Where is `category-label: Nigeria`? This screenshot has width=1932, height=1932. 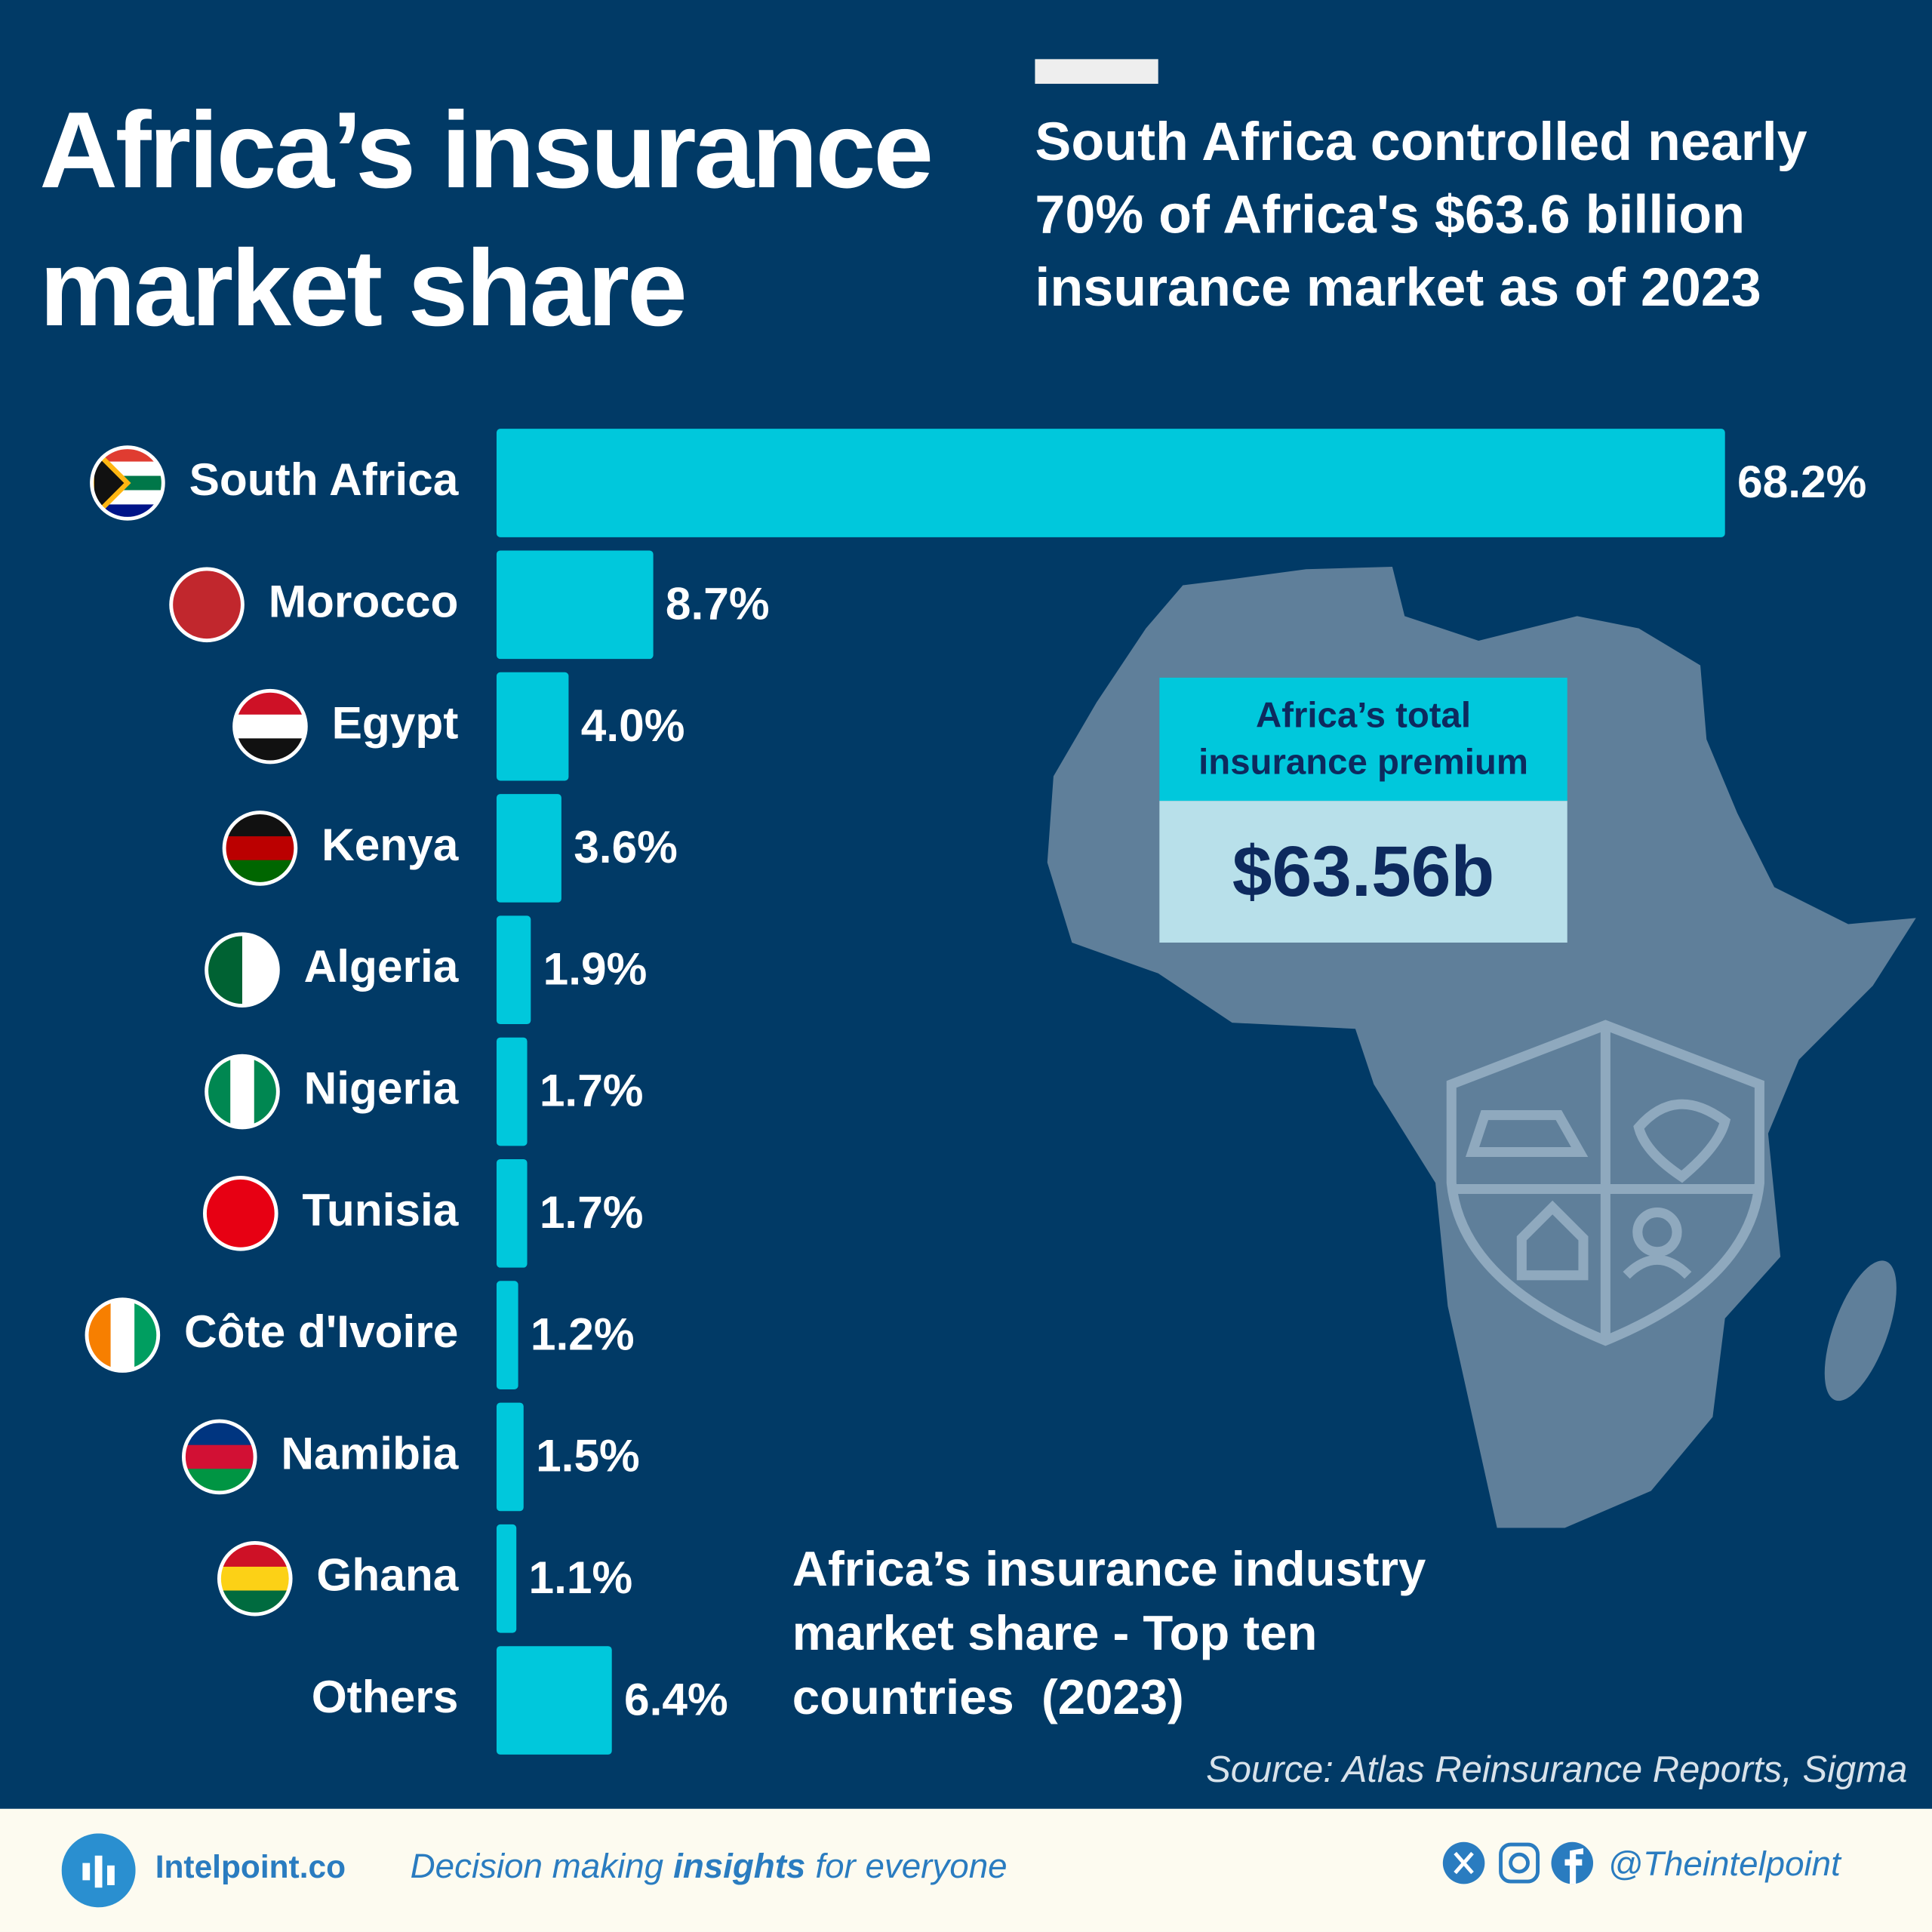 category-label: Nigeria is located at coordinates (381, 1087).